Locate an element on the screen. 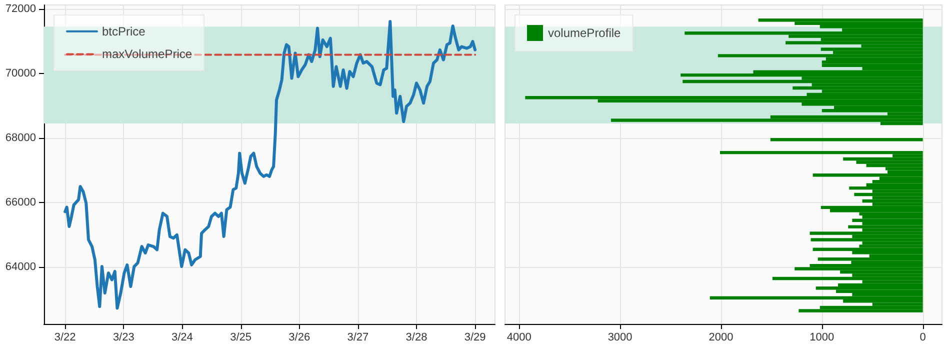 This screenshot has height=350, width=950. x-tick-label: 3/29 is located at coordinates (475, 338).